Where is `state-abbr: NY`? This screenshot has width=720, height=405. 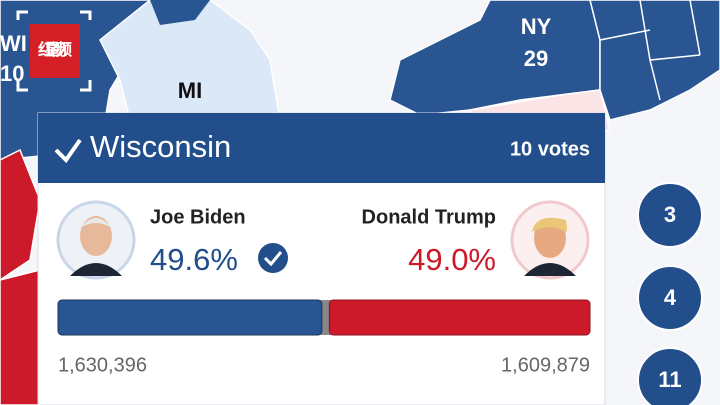
state-abbr: NY is located at coordinates (536, 26).